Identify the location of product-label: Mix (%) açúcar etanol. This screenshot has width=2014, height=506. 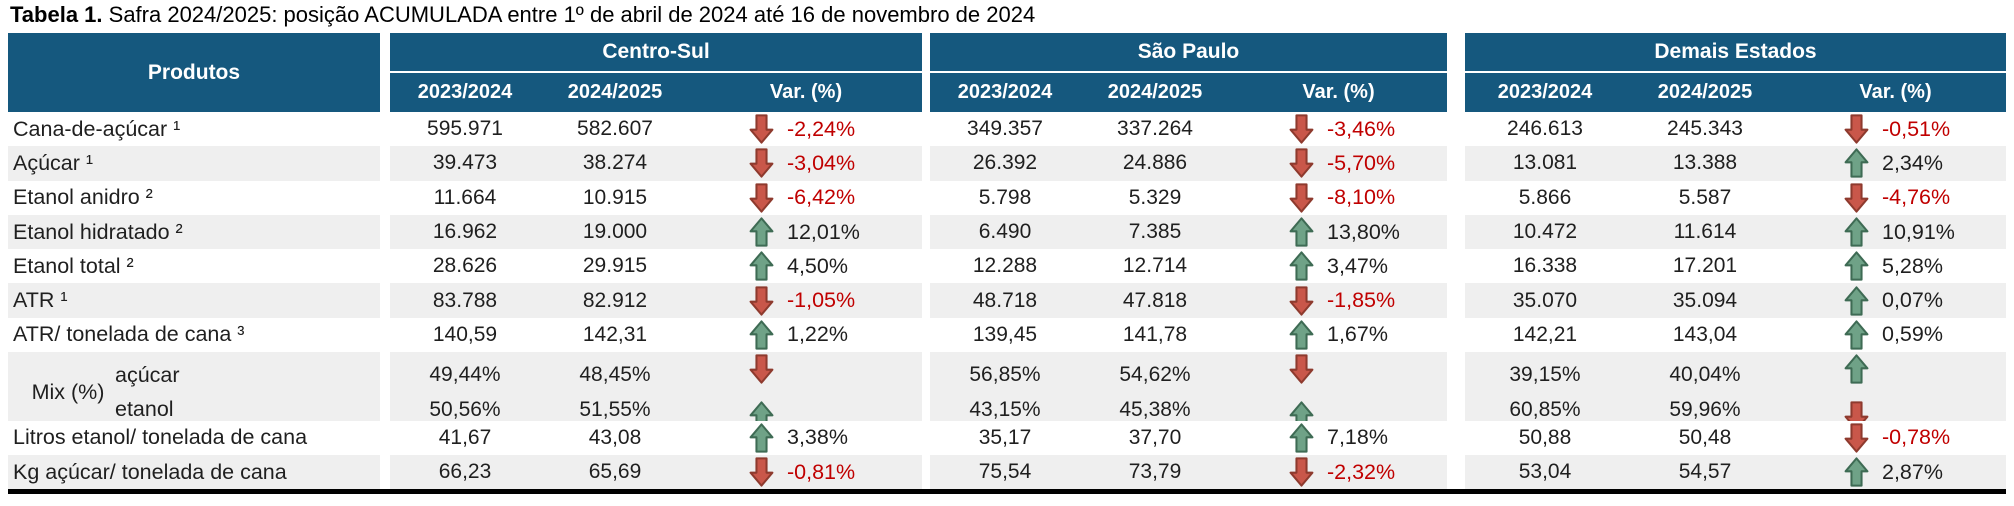
(194, 392).